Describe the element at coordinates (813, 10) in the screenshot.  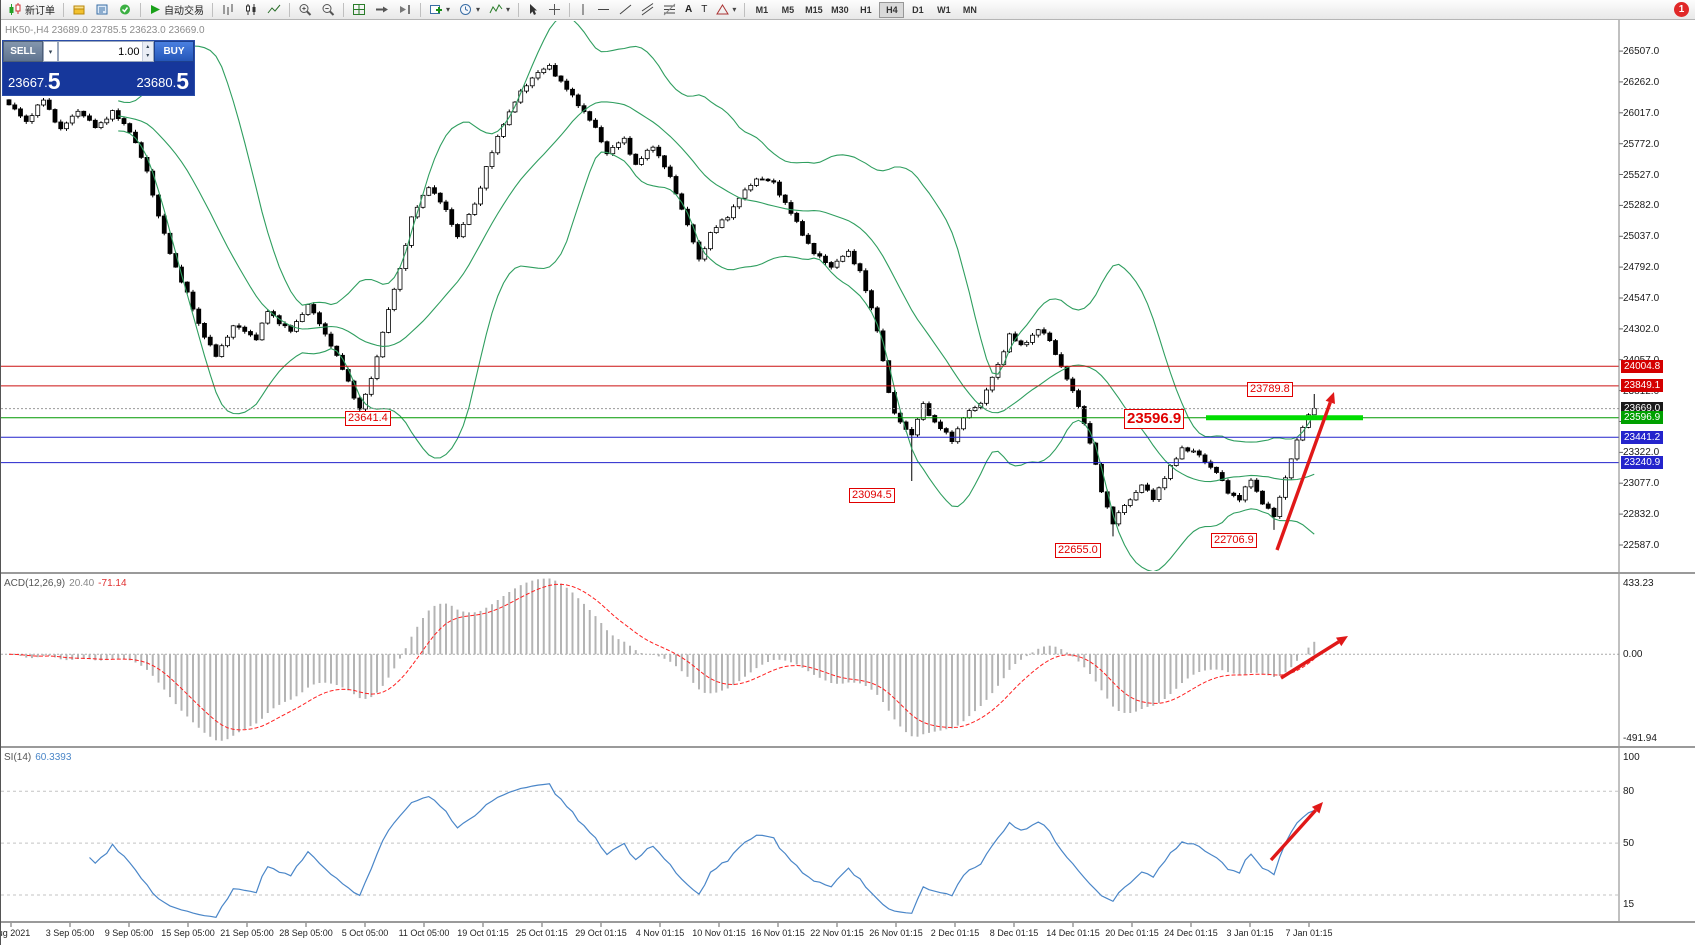
I see `timeframe-m15: M15` at that location.